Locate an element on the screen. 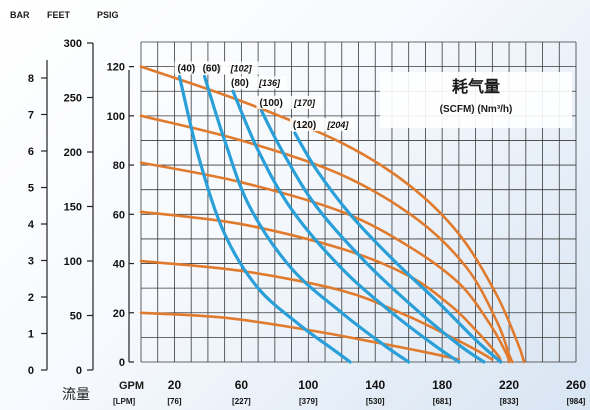 Image resolution: width=590 pixels, height=410 pixels. air-label-nm3h: [204] is located at coordinates (337, 125).